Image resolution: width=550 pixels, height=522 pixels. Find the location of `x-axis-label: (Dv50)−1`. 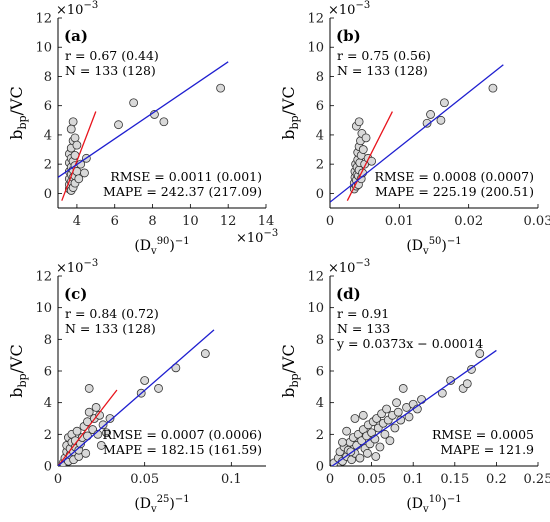

x-axis-label: (Dv50)−1 is located at coordinates (433, 246).